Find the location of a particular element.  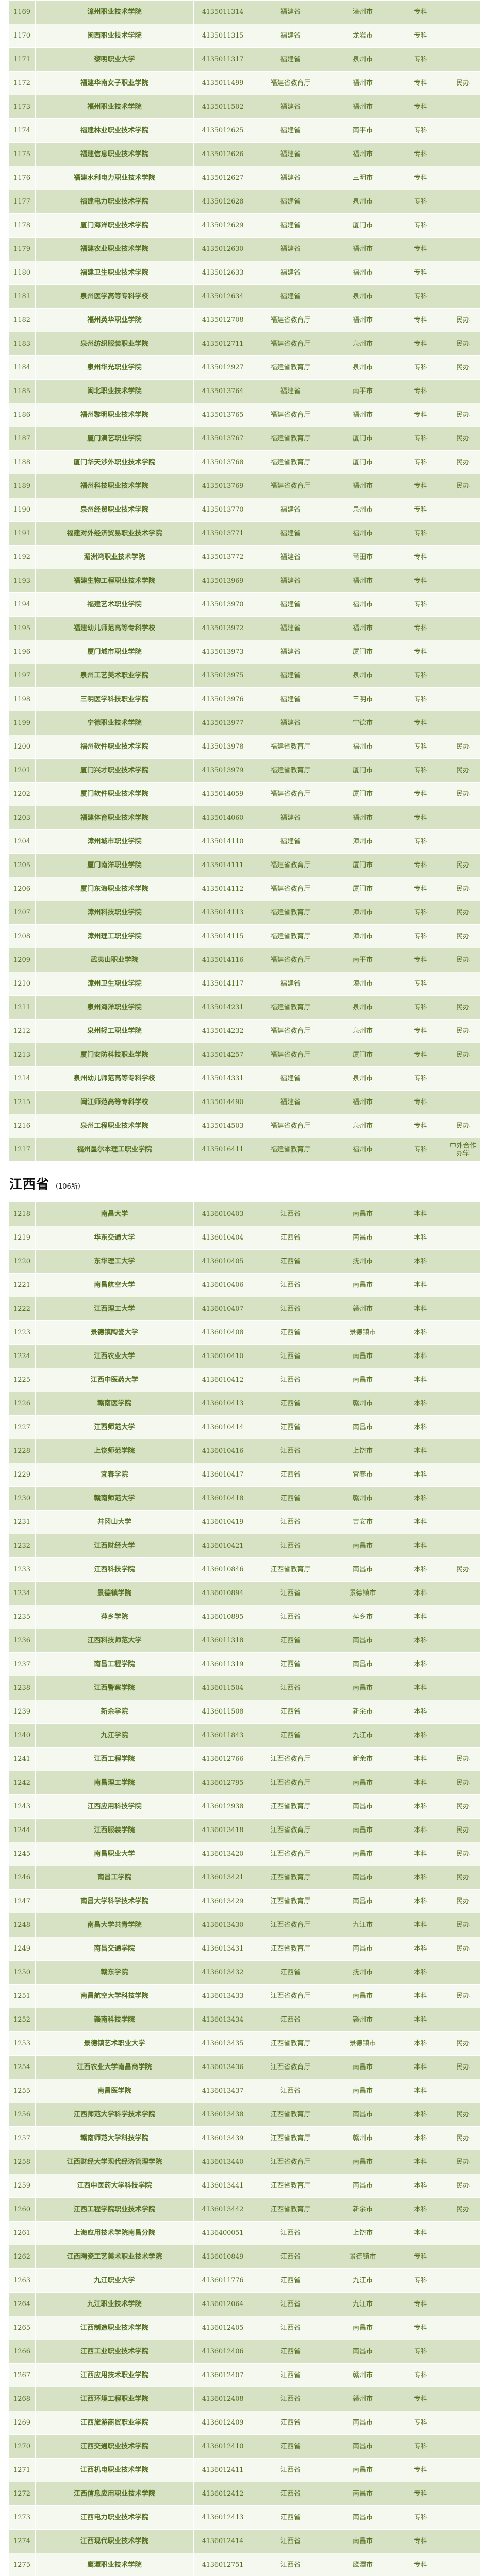

table-row: 1197 泉州工艺美术职业学院 4135013975 福建省 泉州市 专科 is located at coordinates (244, 676).